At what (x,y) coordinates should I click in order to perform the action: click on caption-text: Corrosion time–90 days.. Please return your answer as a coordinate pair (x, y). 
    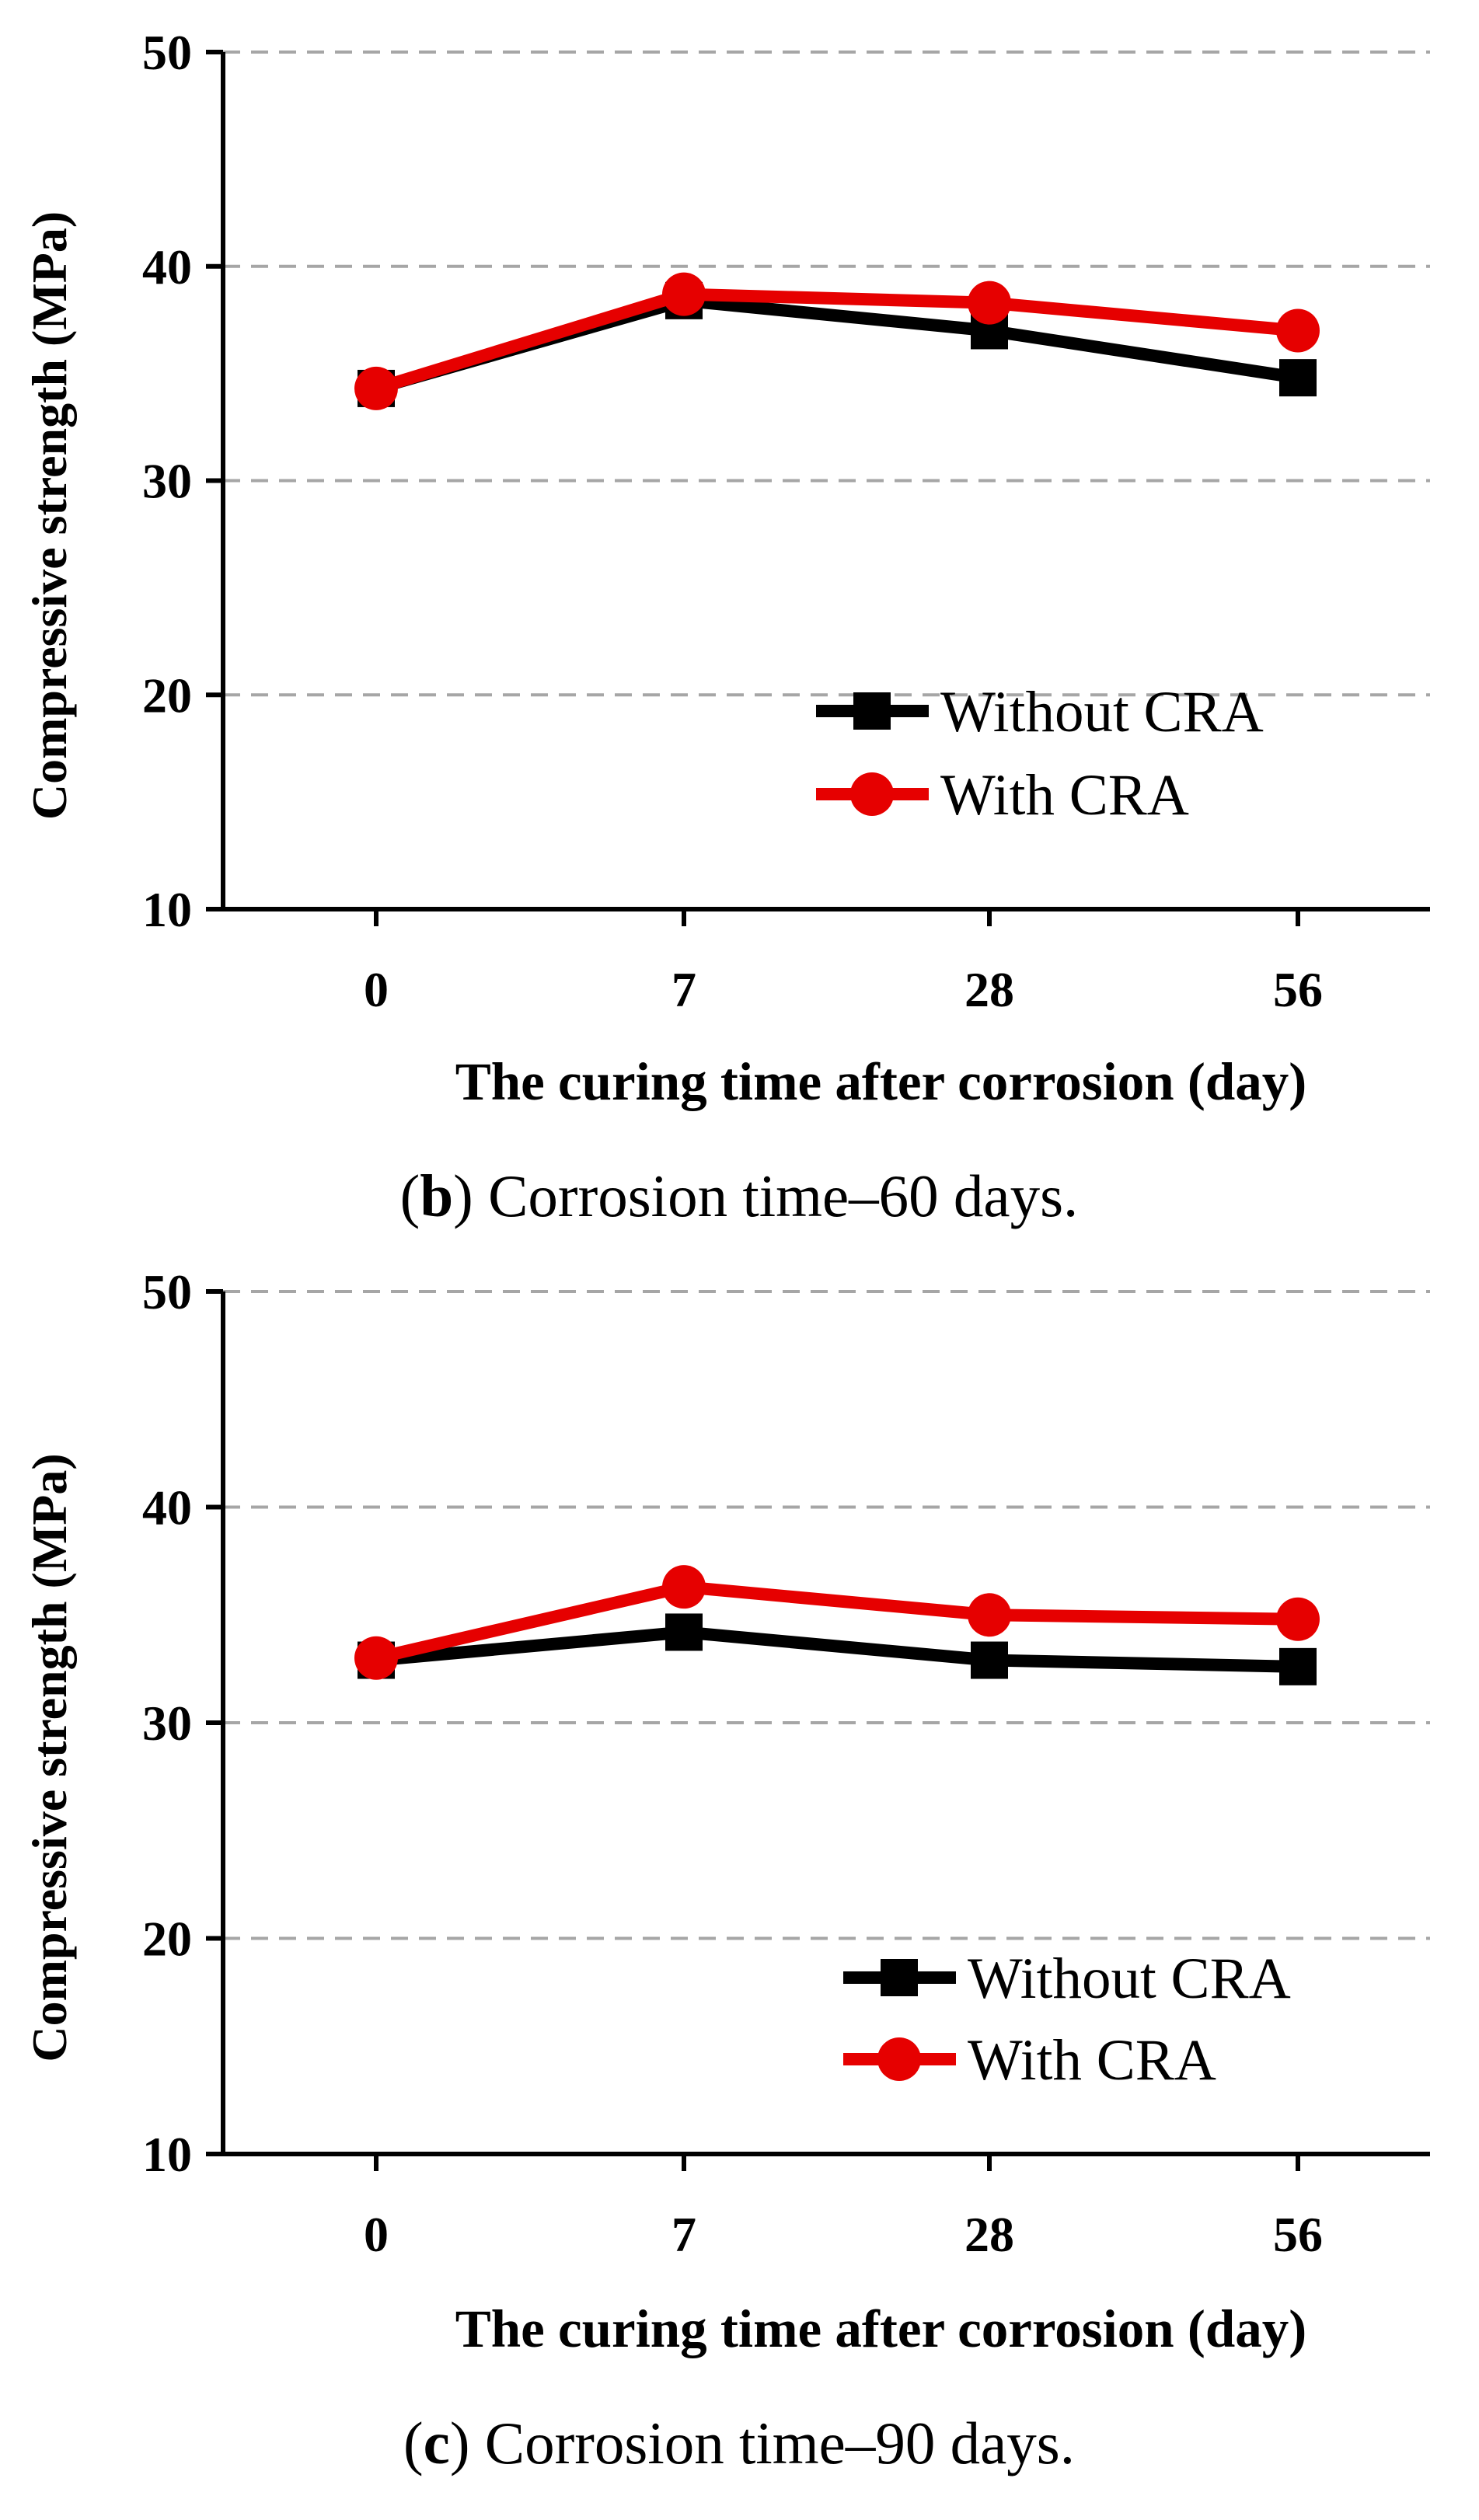
    Looking at the image, I should click on (773, 2443).